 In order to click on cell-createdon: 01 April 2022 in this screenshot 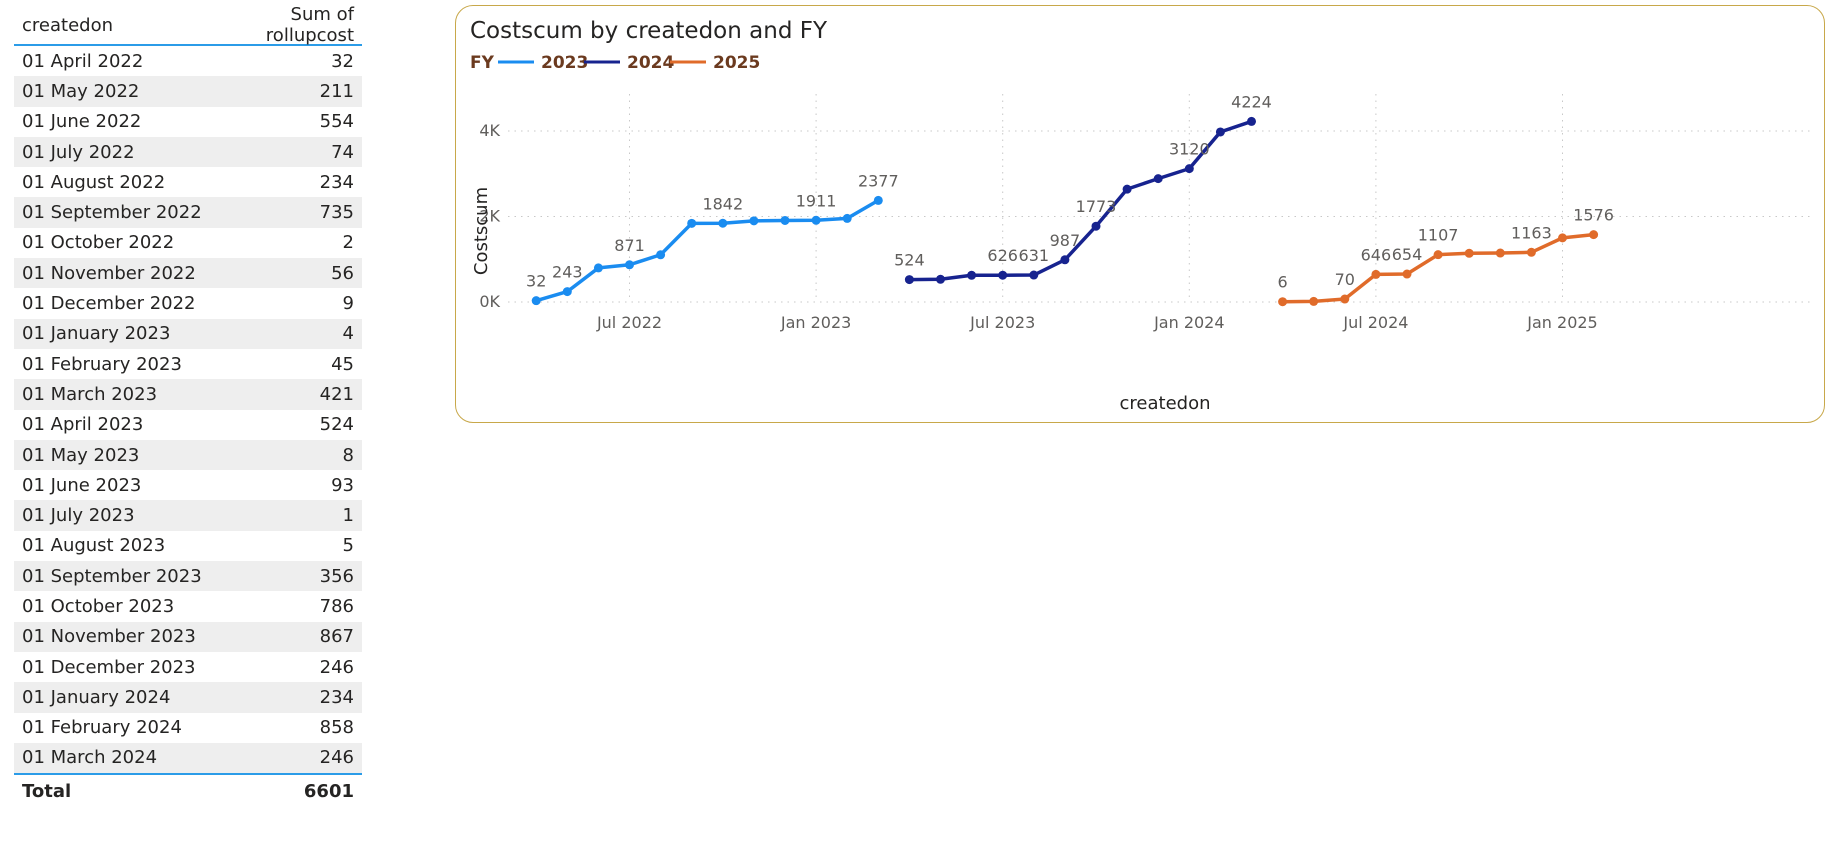, I will do `click(83, 61)`.